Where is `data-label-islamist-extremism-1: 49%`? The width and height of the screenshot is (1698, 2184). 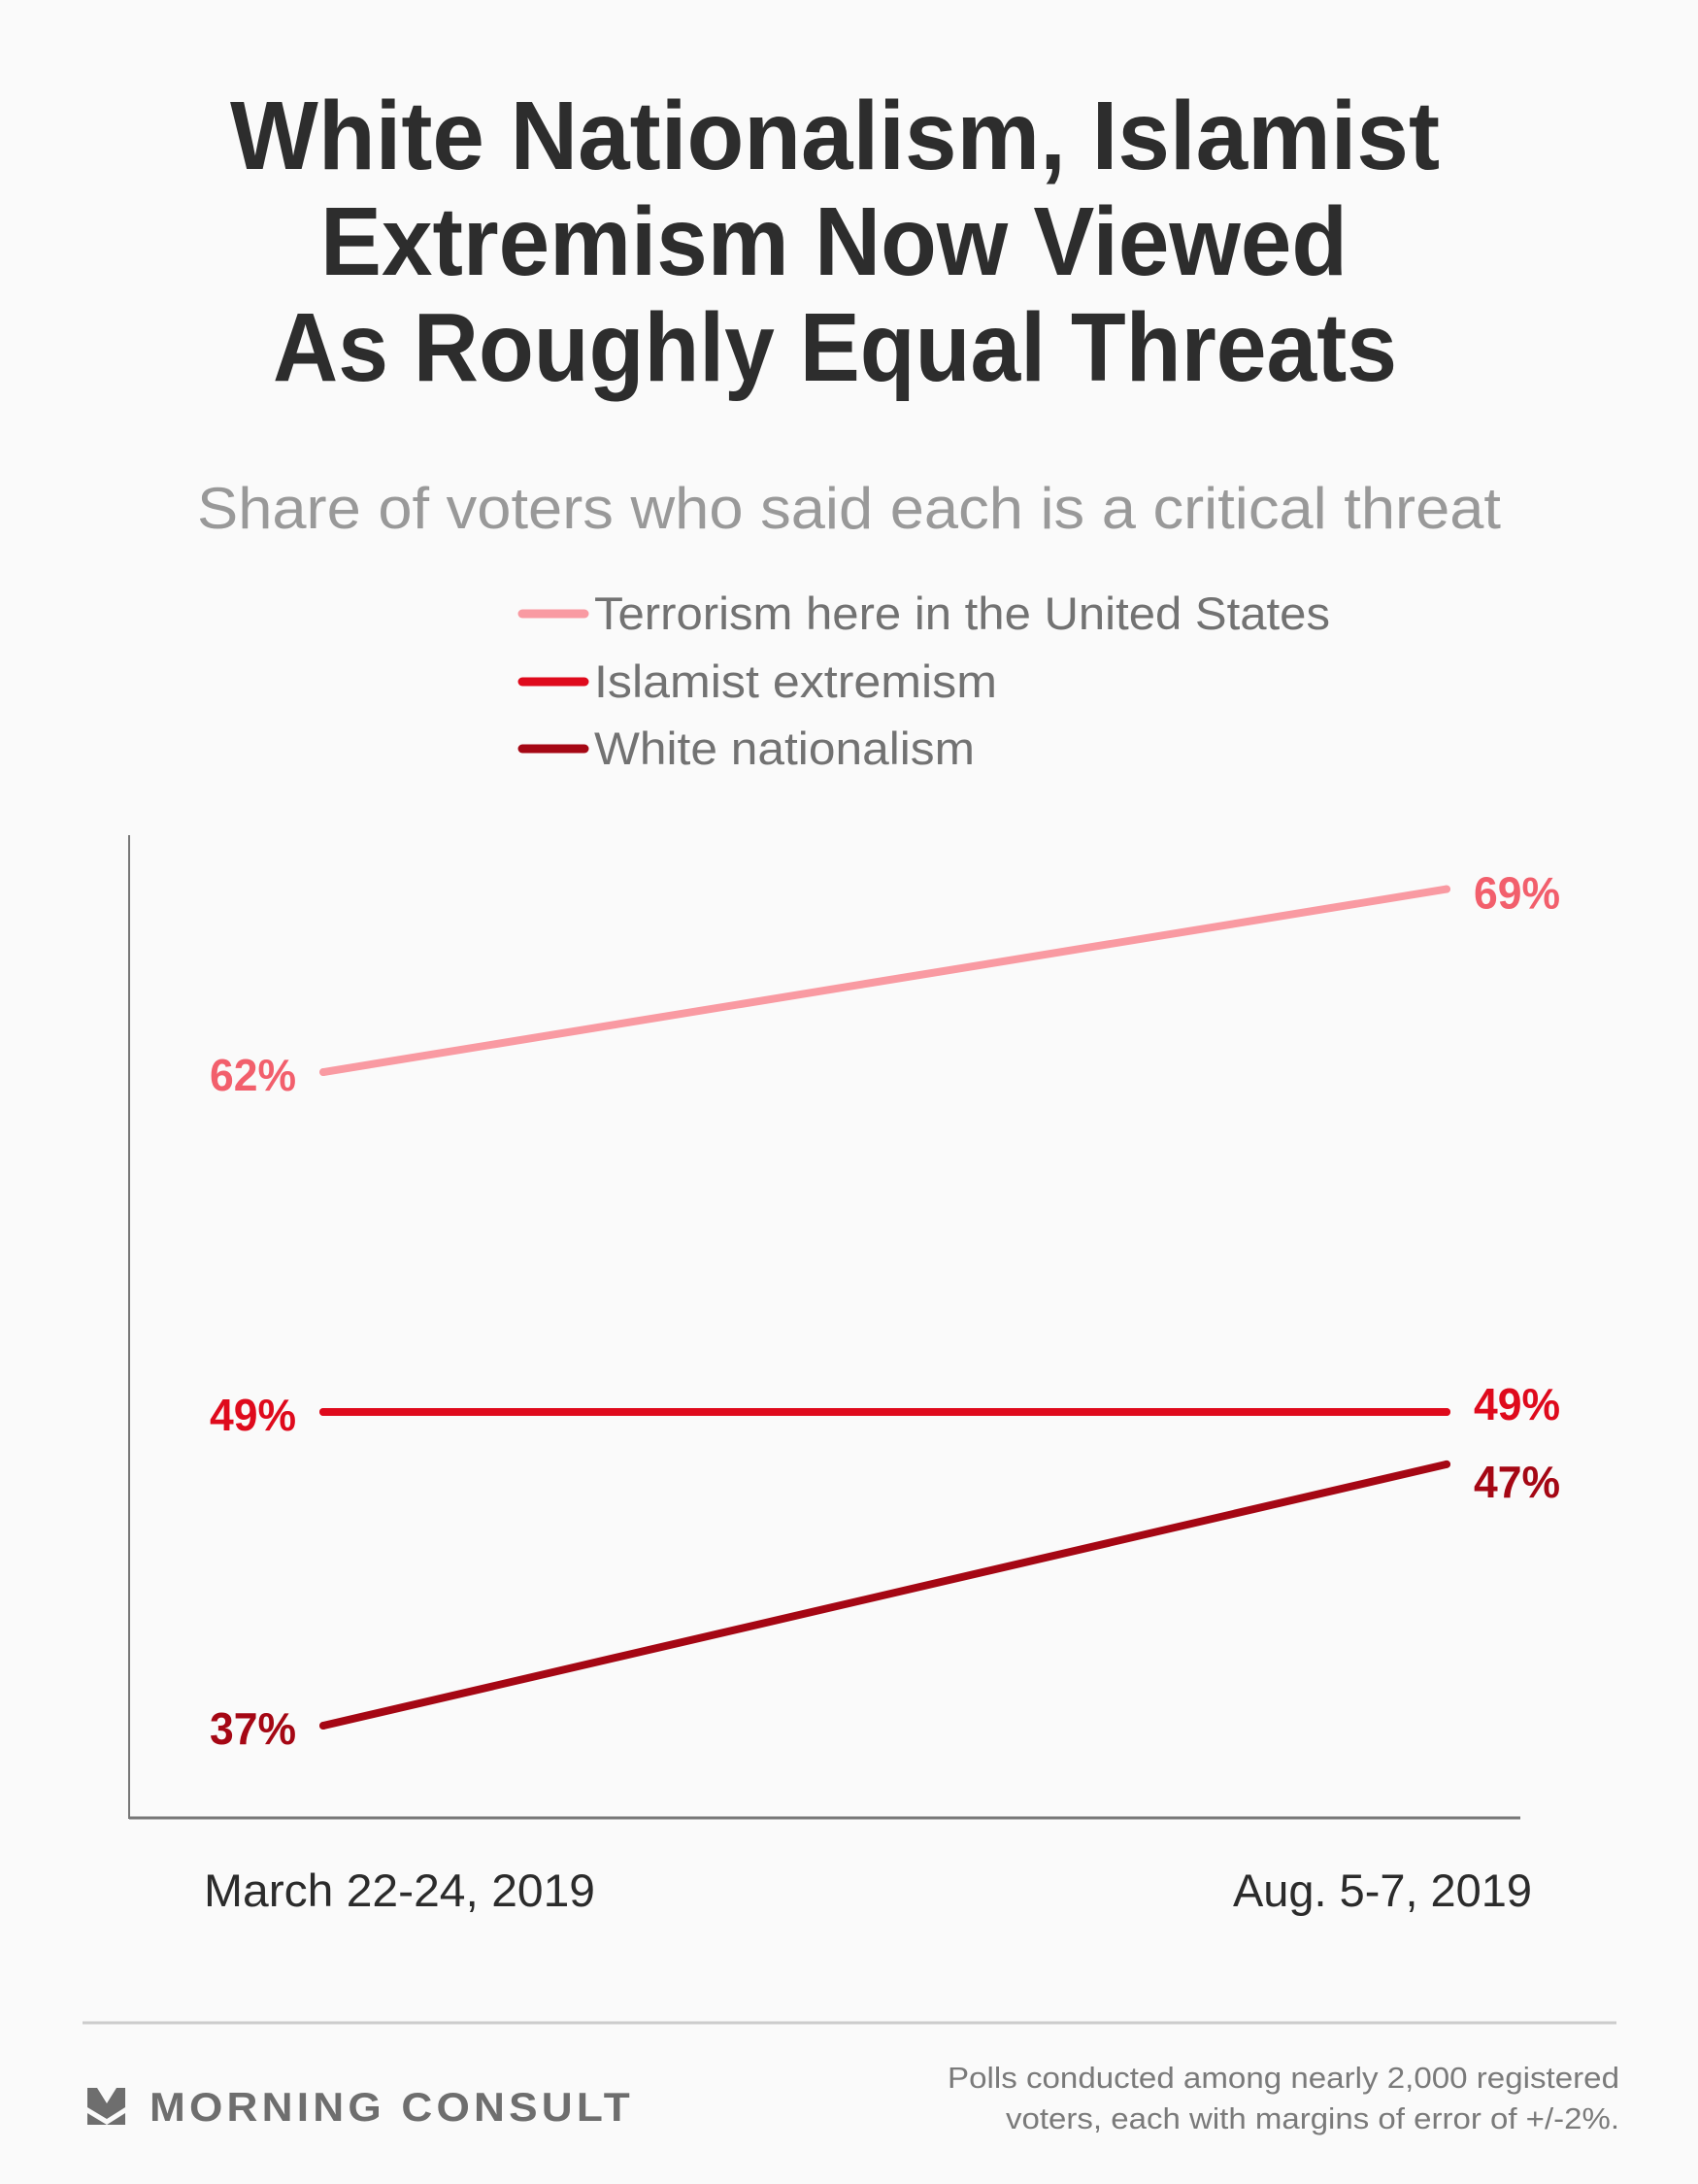
data-label-islamist-extremism-1: 49% is located at coordinates (1517, 1404).